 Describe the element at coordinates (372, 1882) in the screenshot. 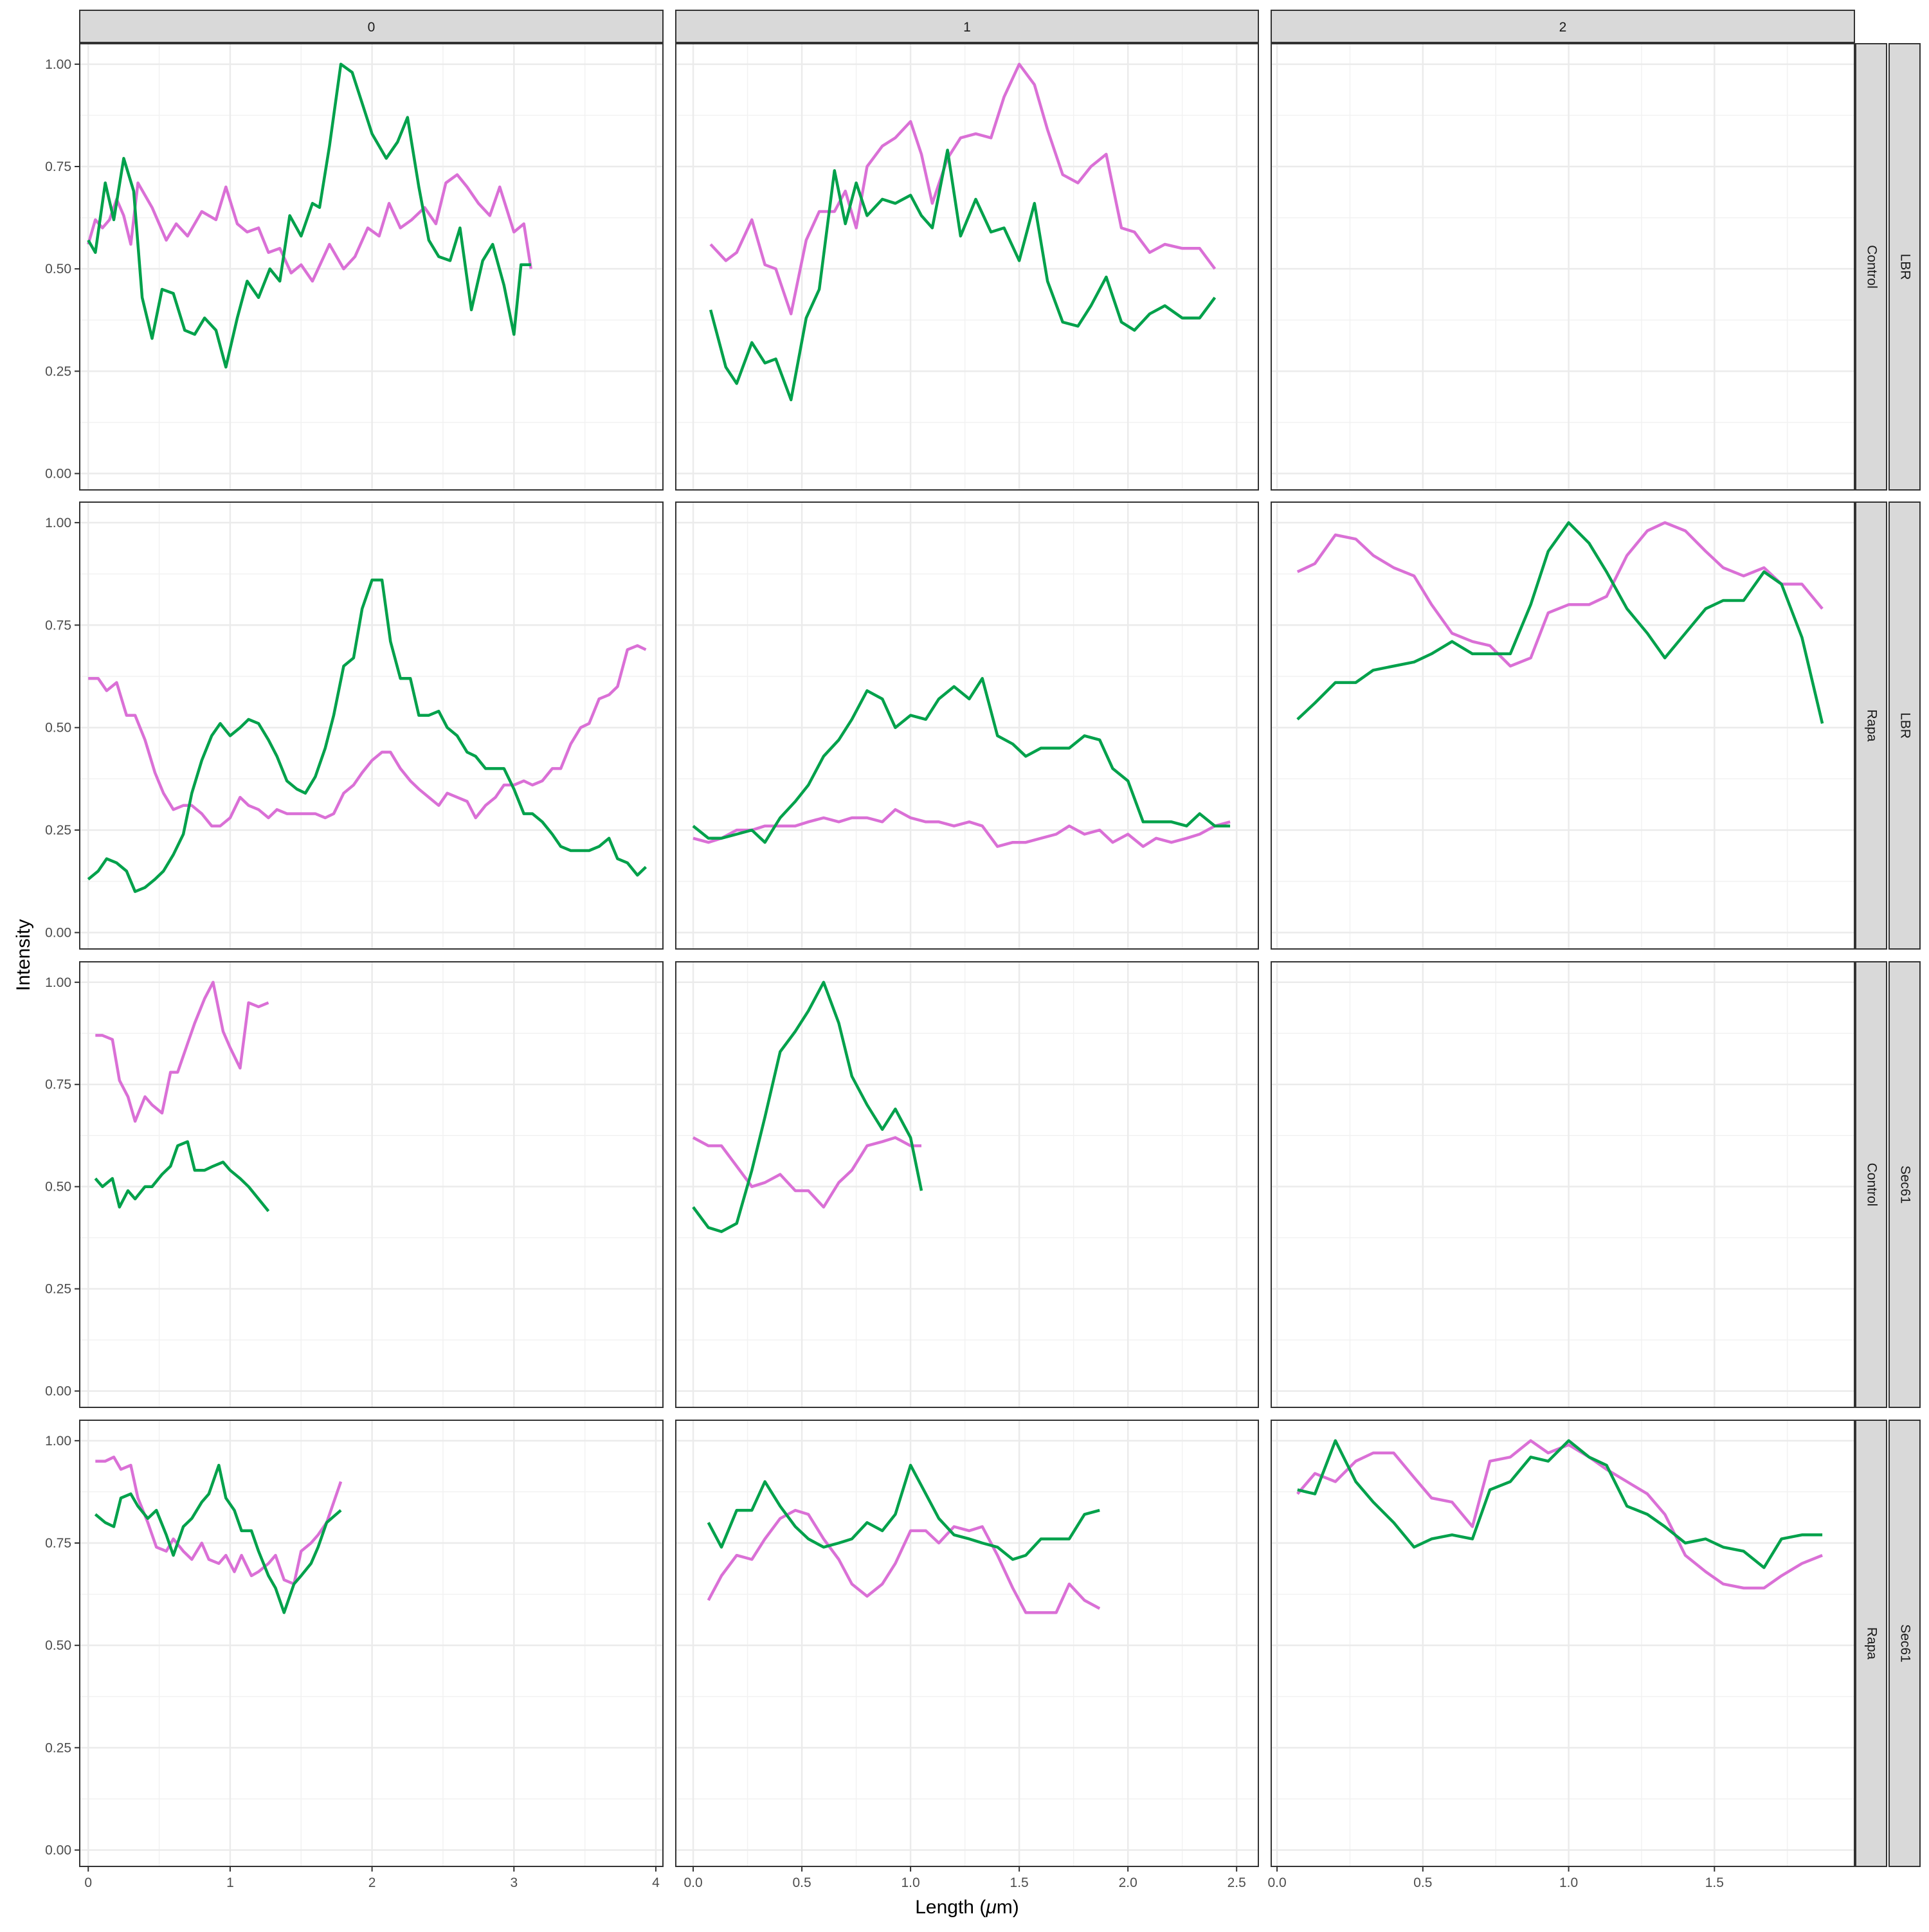

I see `x-tick-label: 2` at that location.